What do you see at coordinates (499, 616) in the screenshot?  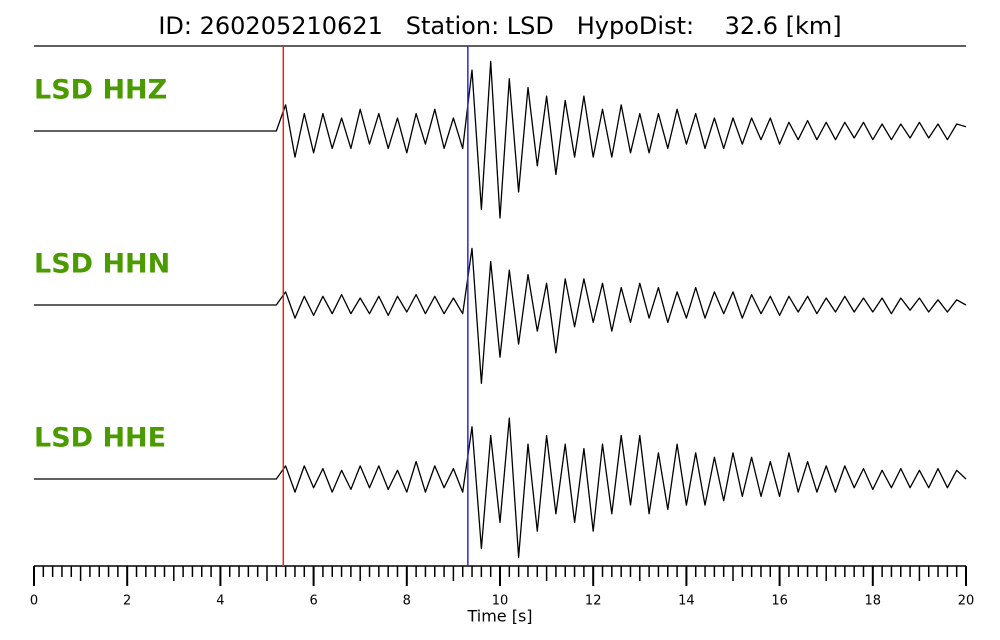 I see `x-axis-label: Time [s]` at bounding box center [499, 616].